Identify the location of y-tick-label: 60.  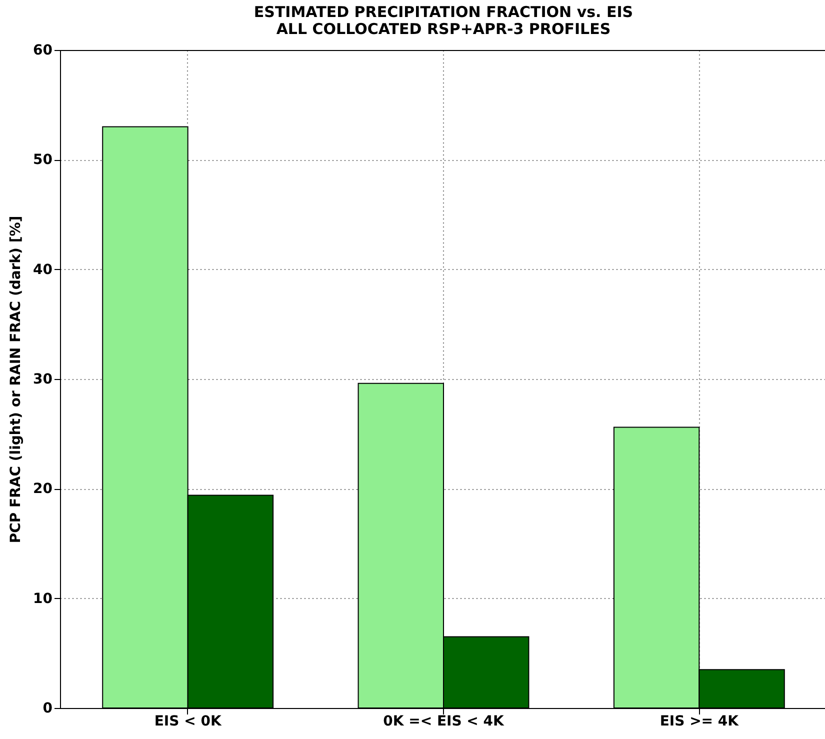
(43, 50).